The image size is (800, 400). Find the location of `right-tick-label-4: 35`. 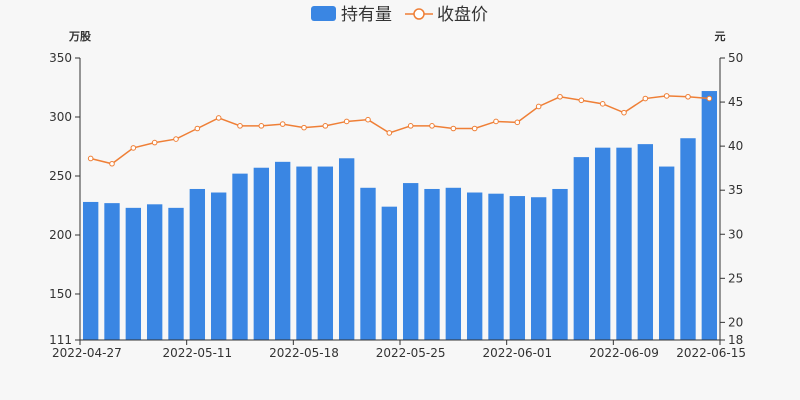

right-tick-label-4: 35 is located at coordinates (735, 190).